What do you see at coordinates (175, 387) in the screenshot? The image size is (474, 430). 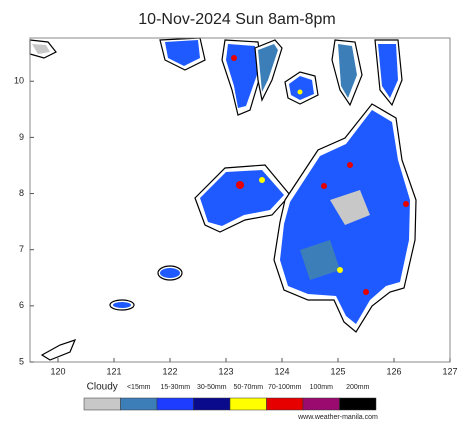 I see `legend-label: 15-30mm` at bounding box center [175, 387].